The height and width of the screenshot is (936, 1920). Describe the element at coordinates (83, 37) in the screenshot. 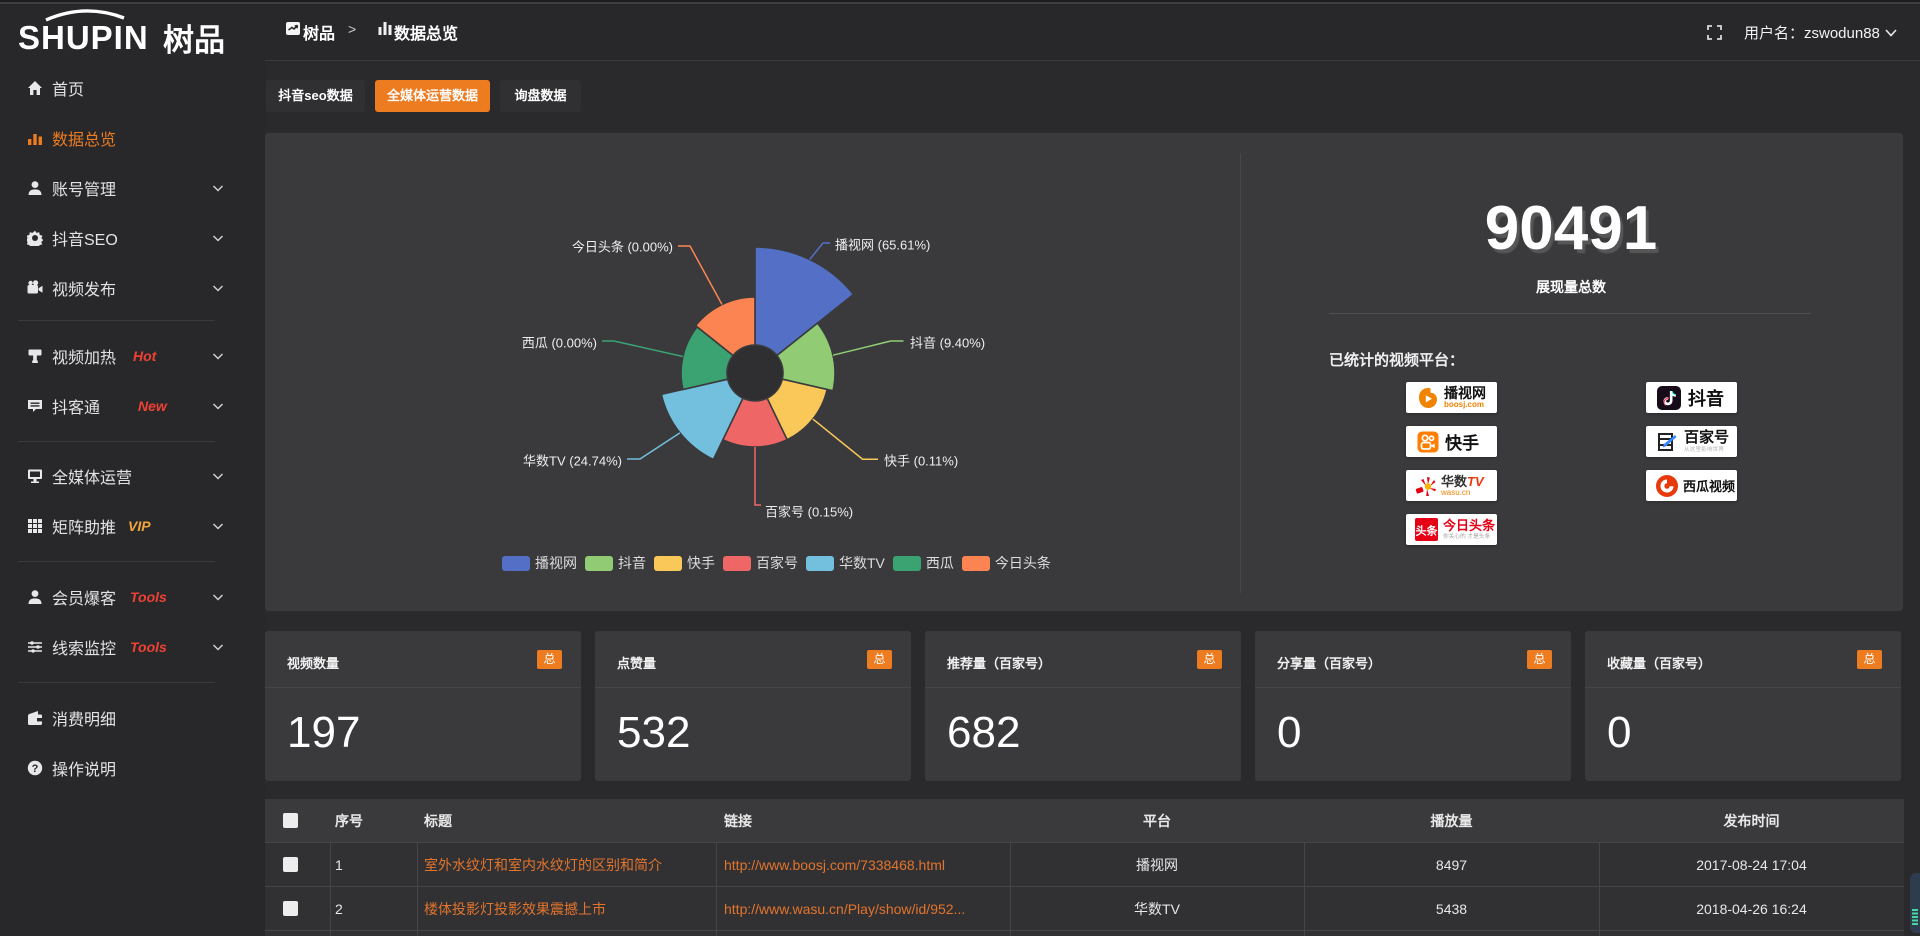

I see `svg-text: SHUPIN` at that location.